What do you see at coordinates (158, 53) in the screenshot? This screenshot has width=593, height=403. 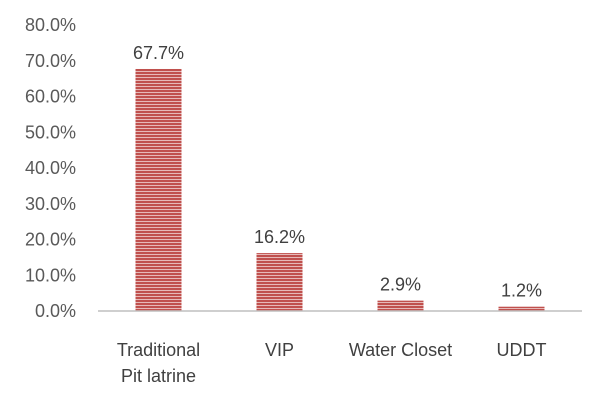 I see `data-label: 67.7%` at bounding box center [158, 53].